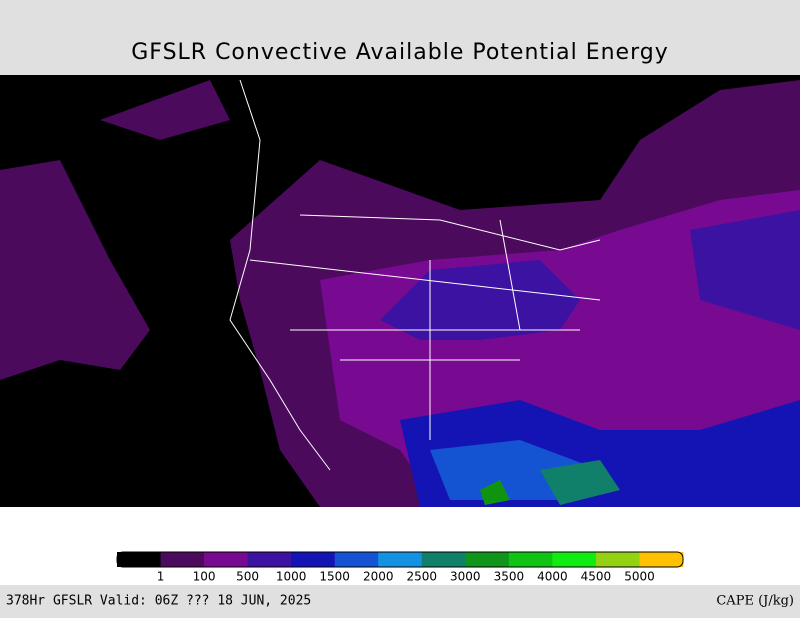 This screenshot has height=622, width=800. I want to click on header-bar, so click(400, 37).